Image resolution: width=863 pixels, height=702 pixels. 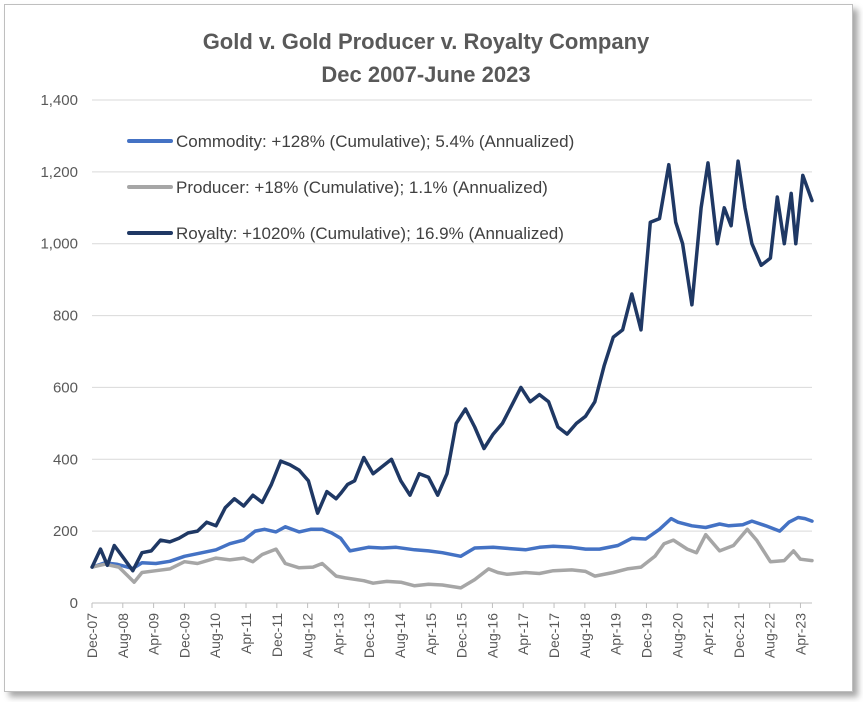 What do you see at coordinates (123, 635) in the screenshot?
I see `x-tick-label: Aug-08` at bounding box center [123, 635].